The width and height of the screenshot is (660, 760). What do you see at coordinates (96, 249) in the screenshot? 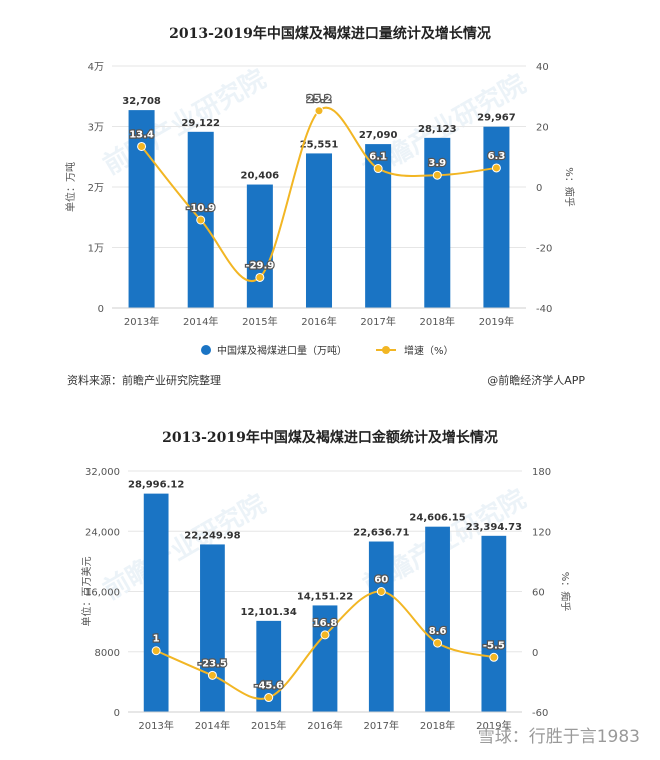
I see `chart1-y-left-tick: 1万` at bounding box center [96, 249].